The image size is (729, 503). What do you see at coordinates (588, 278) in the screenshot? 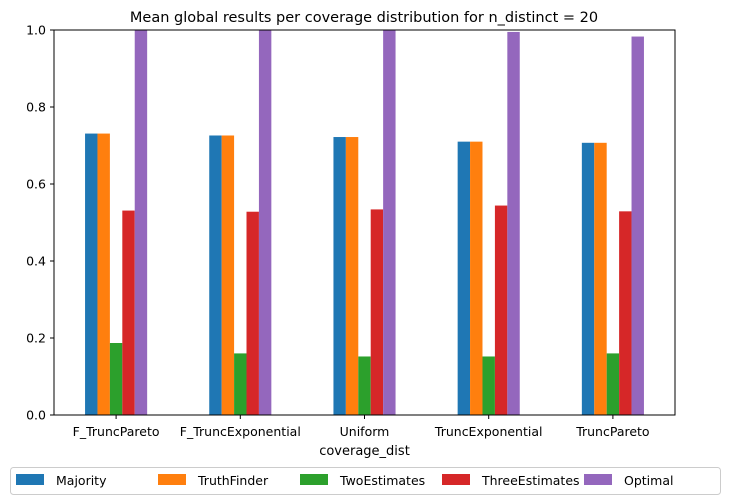
I see `bar-majority-truncpareto` at bounding box center [588, 278].